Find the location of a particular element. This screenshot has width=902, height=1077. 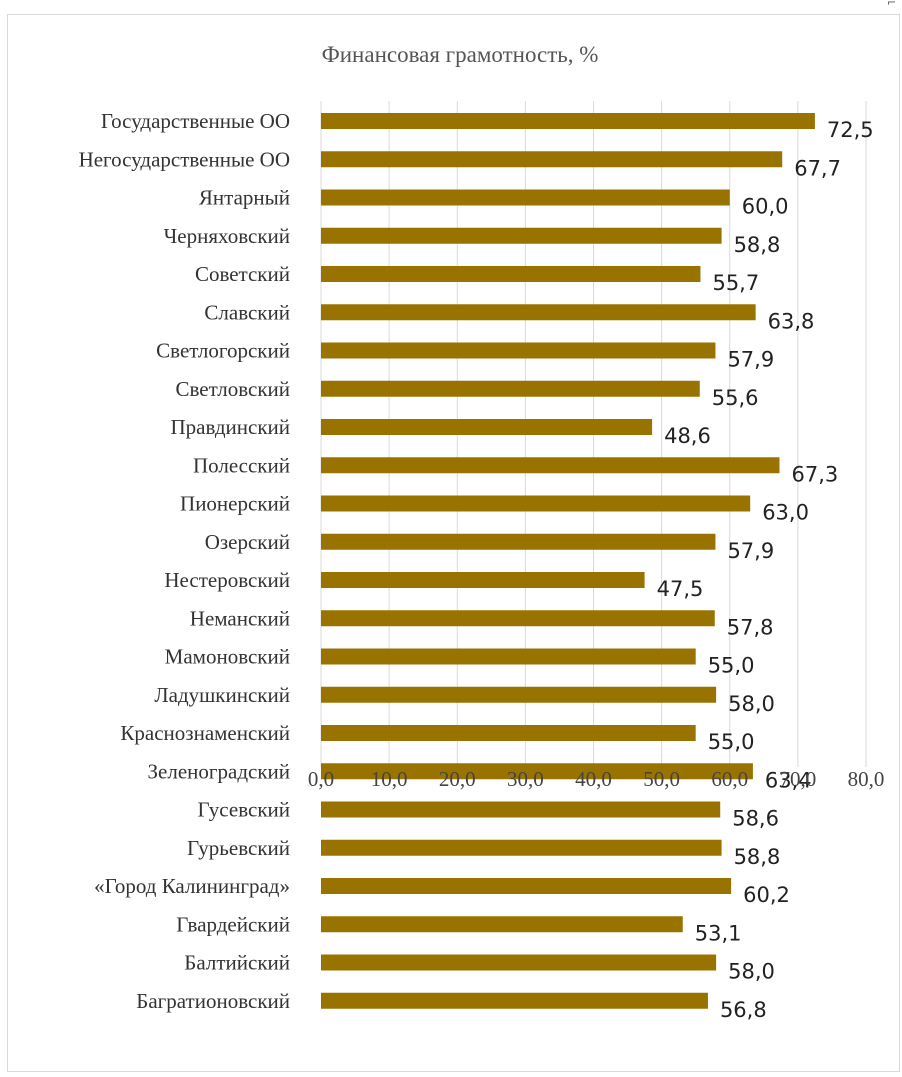

category-label: Гвардейский is located at coordinates (233, 924).